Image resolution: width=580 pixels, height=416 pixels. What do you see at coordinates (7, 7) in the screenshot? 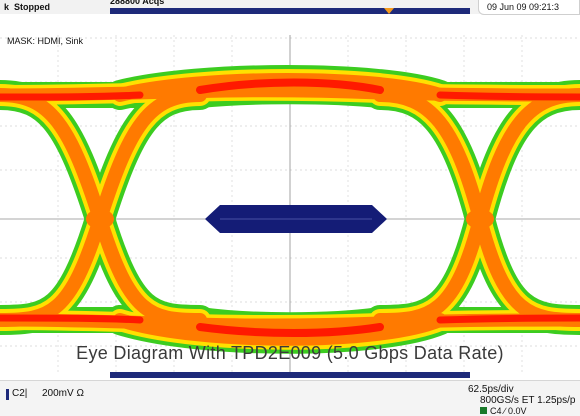
I see `run-indicator: k` at bounding box center [7, 7].